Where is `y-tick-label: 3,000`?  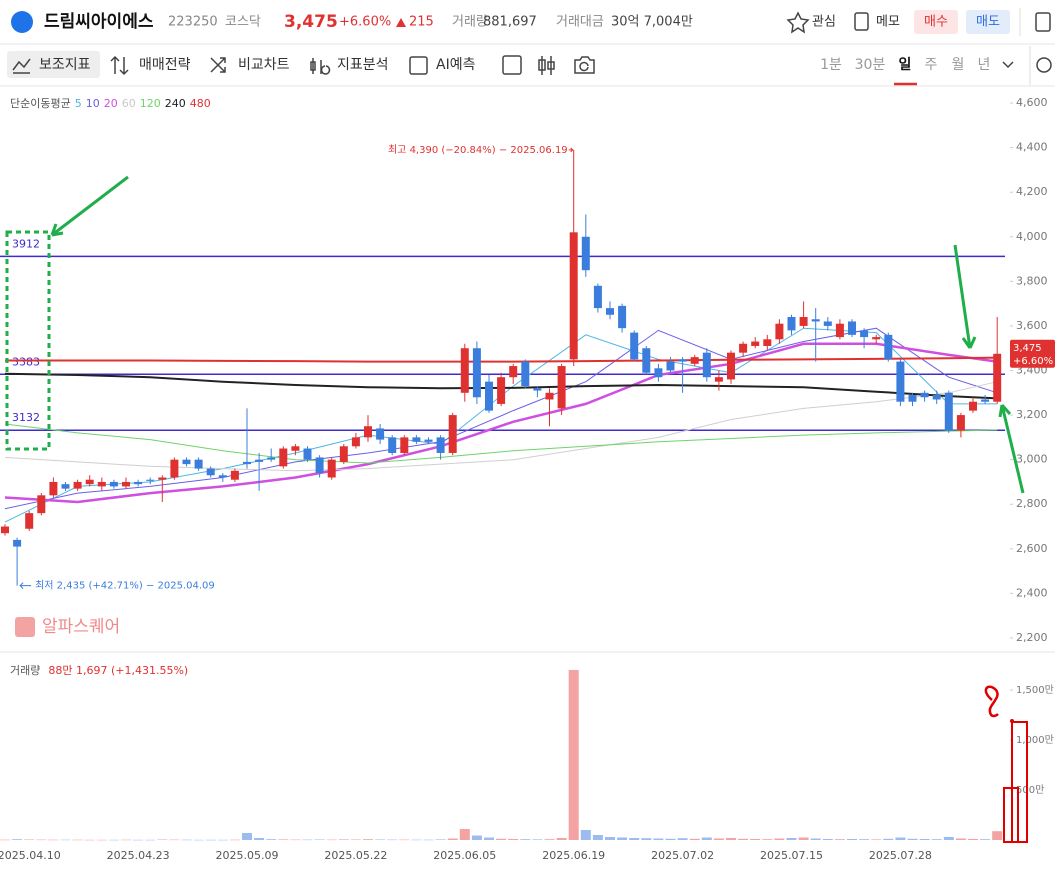 y-tick-label: 3,000 is located at coordinates (1032, 459).